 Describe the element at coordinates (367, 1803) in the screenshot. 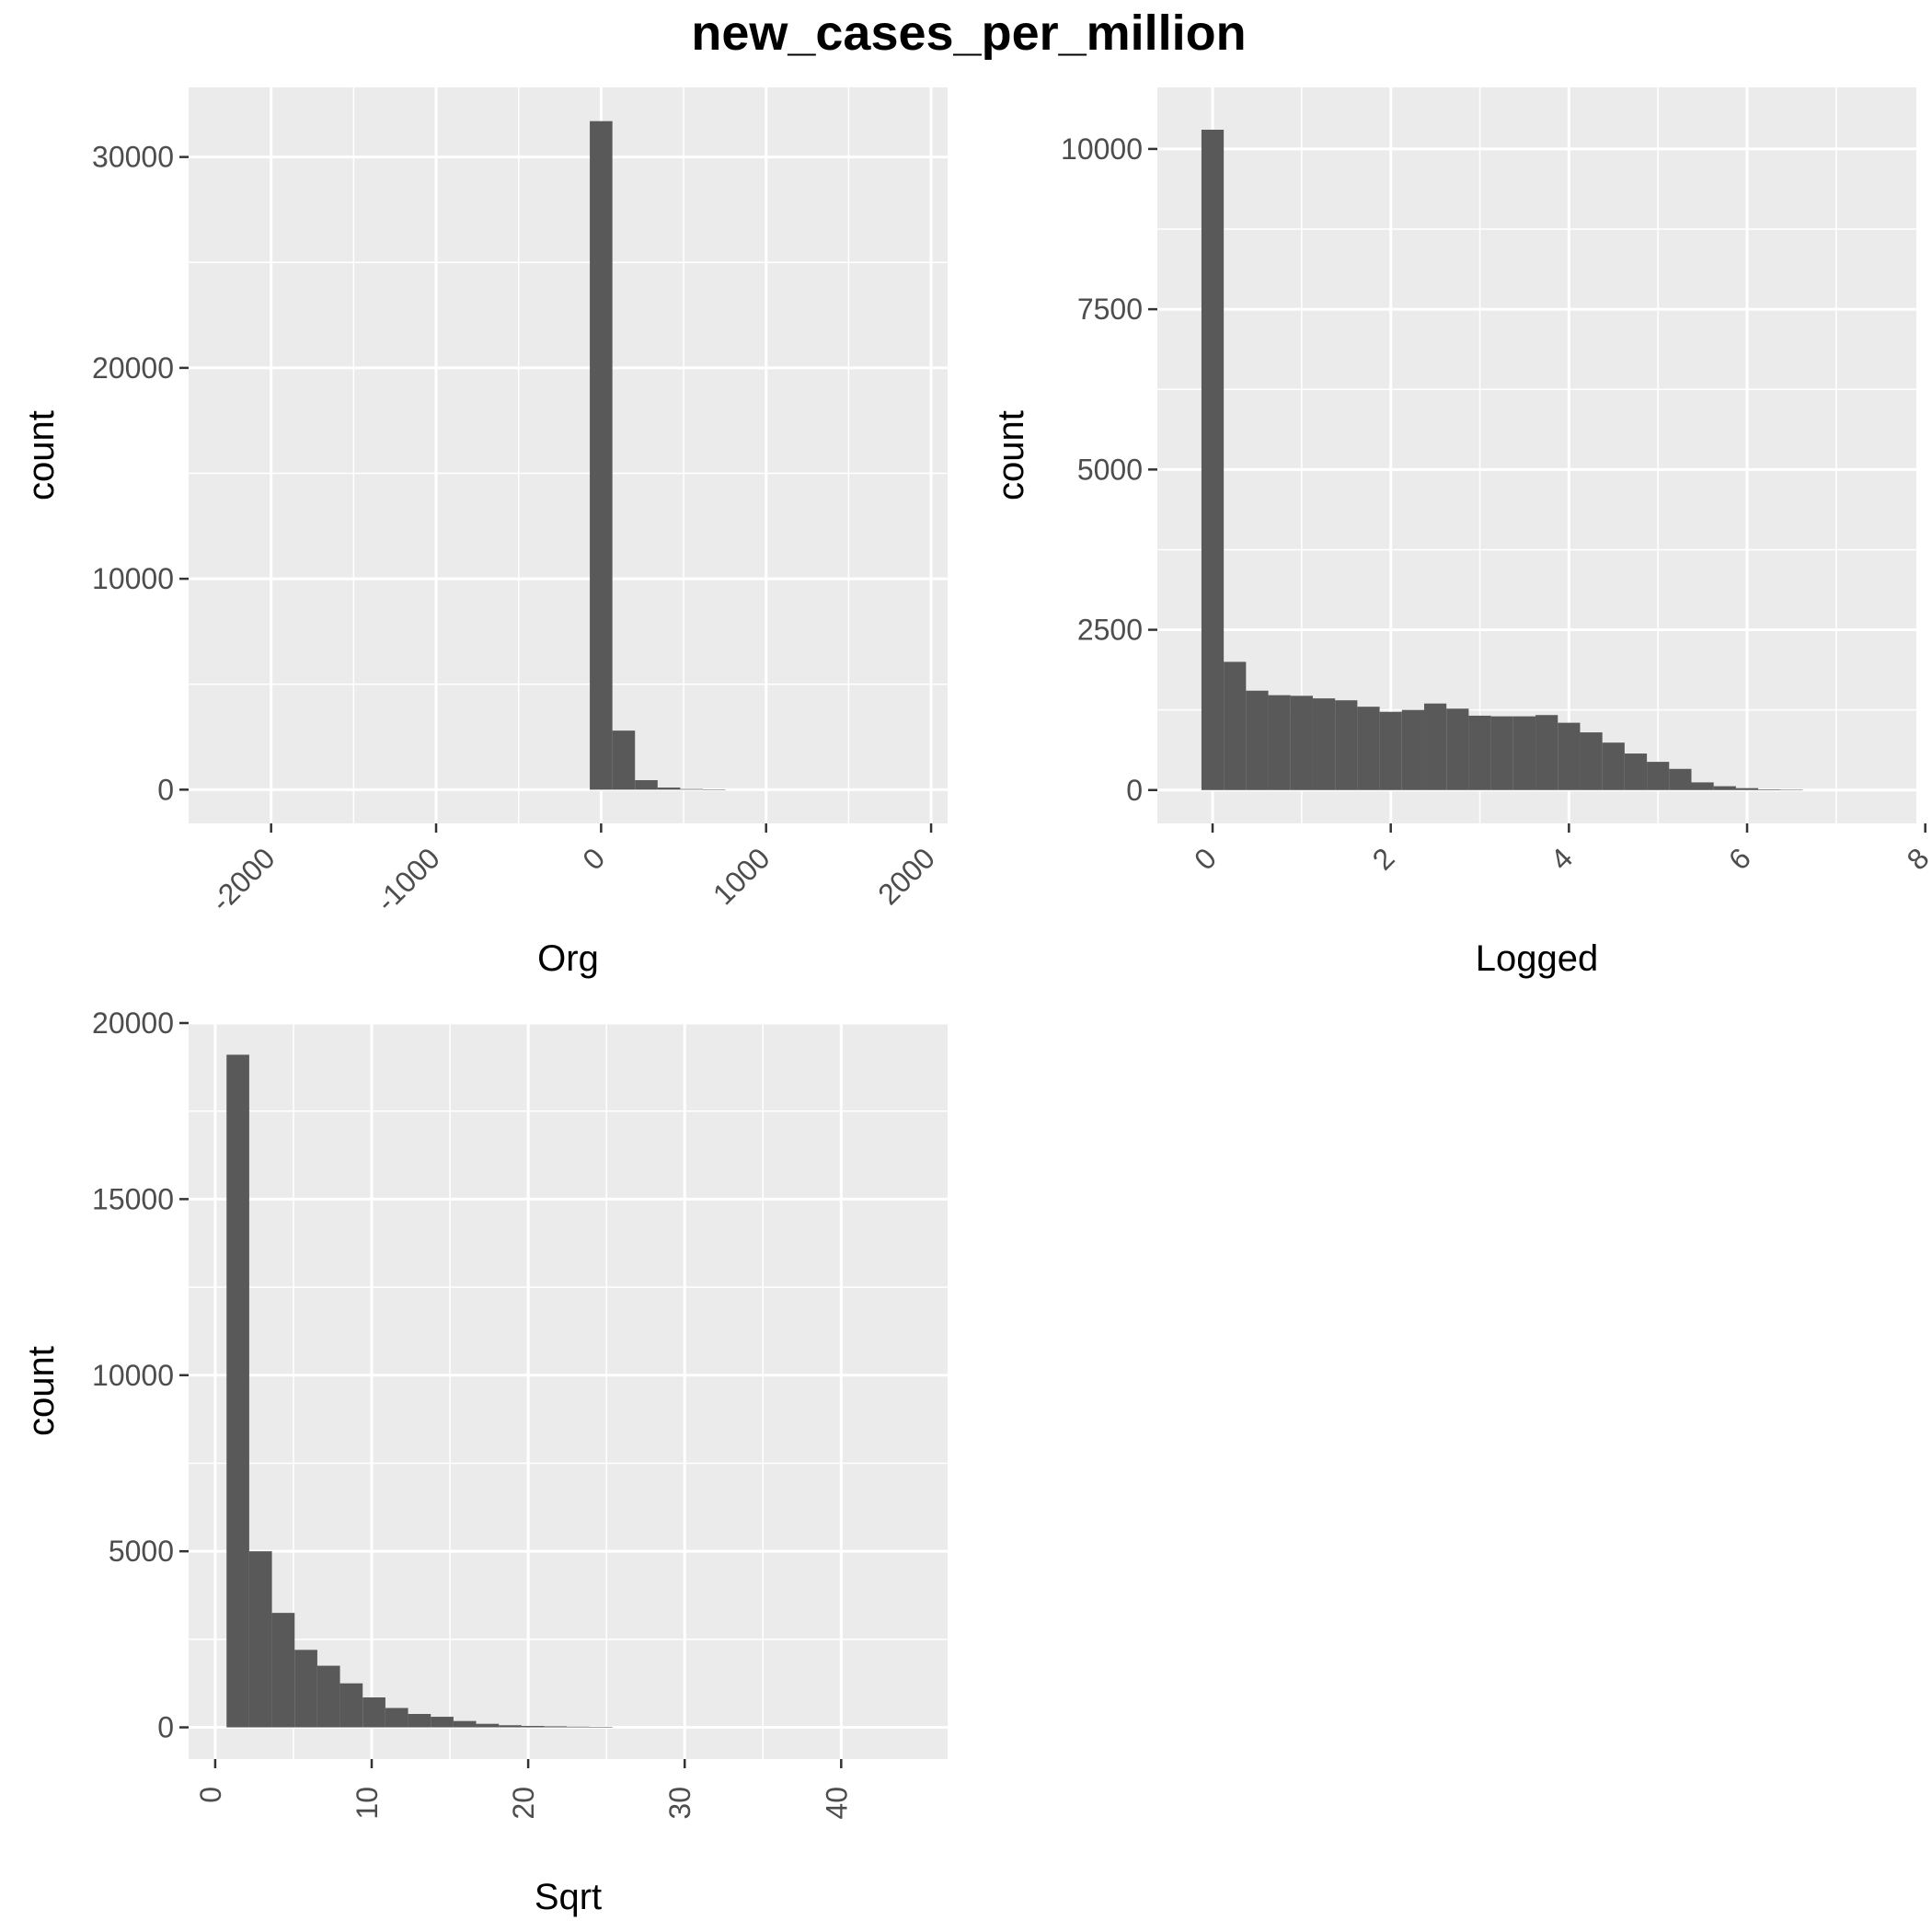

I see `x-tick-label: 10` at that location.